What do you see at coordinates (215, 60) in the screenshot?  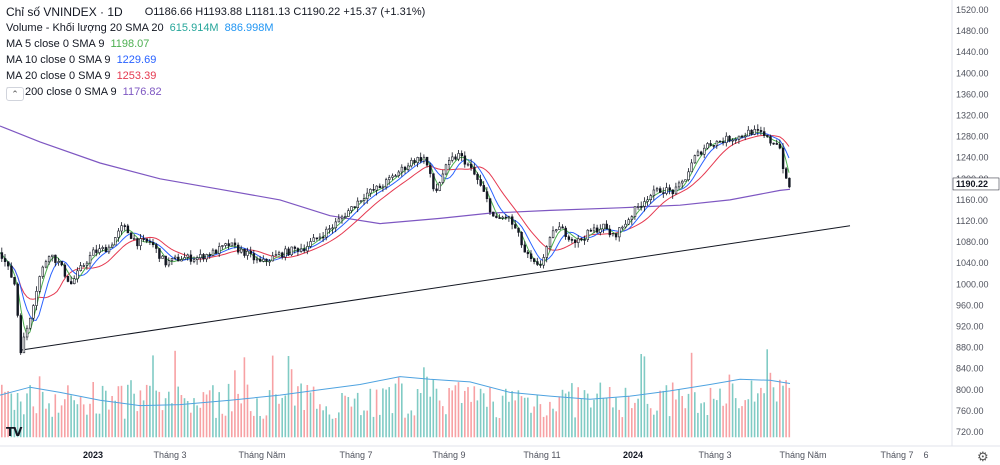 I see `legend-ma10-row: MA 10 close 0 SMA 9 1229.69` at bounding box center [215, 60].